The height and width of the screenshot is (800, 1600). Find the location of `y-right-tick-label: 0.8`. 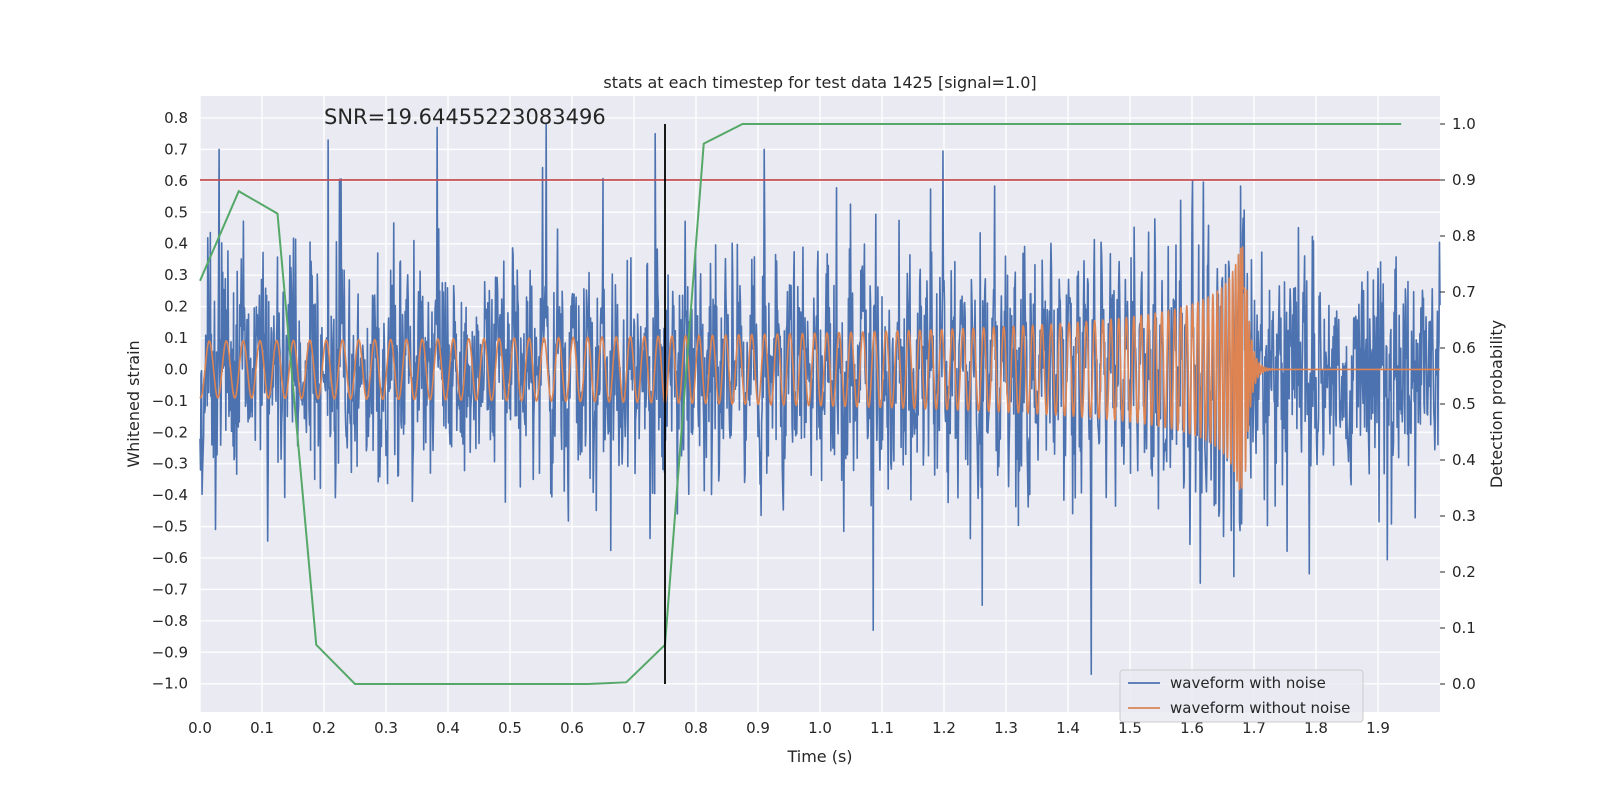

y-right-tick-label: 0.8 is located at coordinates (1464, 236).